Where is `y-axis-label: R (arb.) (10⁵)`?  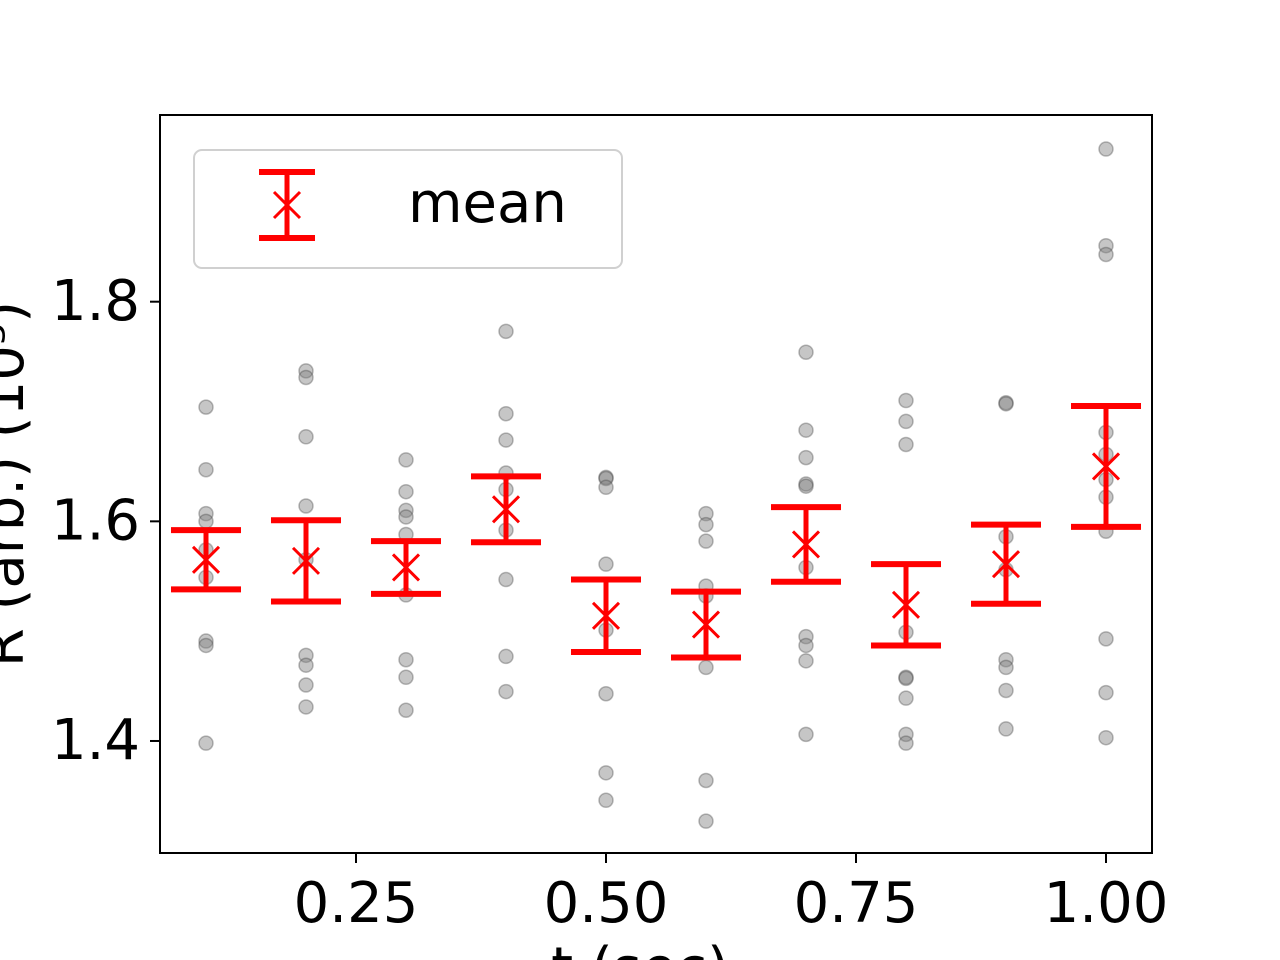 y-axis-label: R (arb.) (10⁵) is located at coordinates (18, 484).